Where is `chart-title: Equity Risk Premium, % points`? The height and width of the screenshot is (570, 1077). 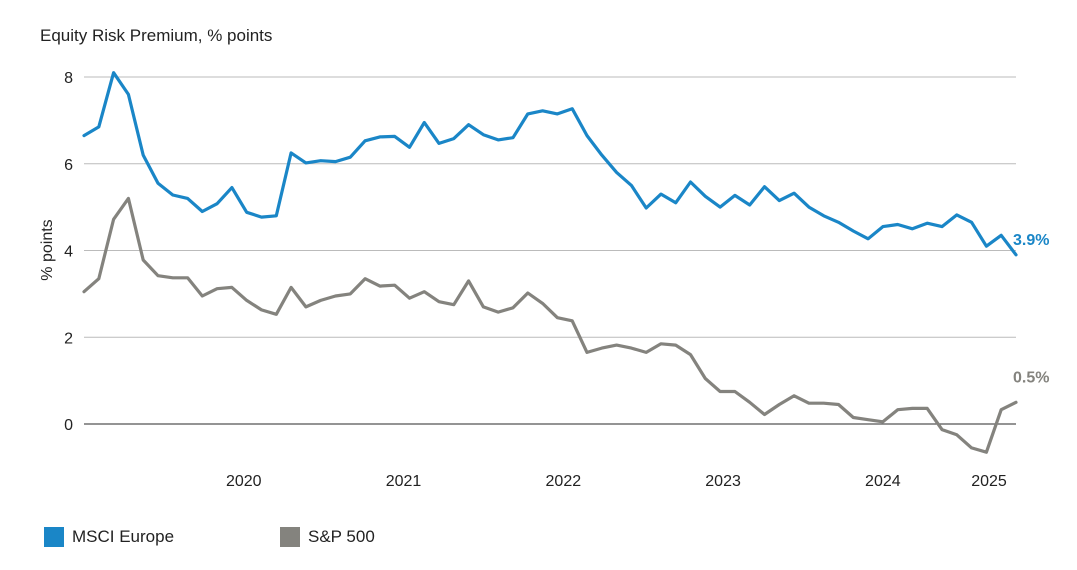 chart-title: Equity Risk Premium, % points is located at coordinates (156, 35).